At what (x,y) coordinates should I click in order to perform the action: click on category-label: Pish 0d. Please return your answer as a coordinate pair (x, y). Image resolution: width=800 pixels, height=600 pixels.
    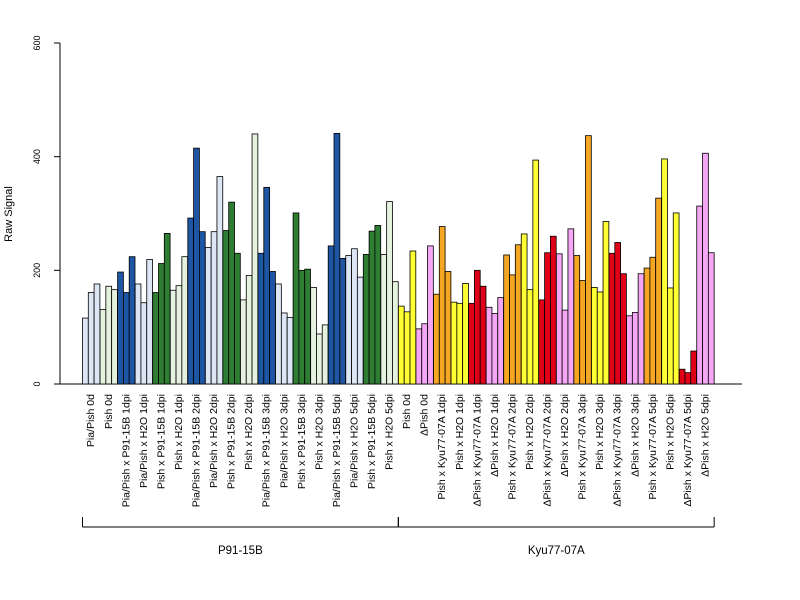
    Looking at the image, I should click on (407, 411).